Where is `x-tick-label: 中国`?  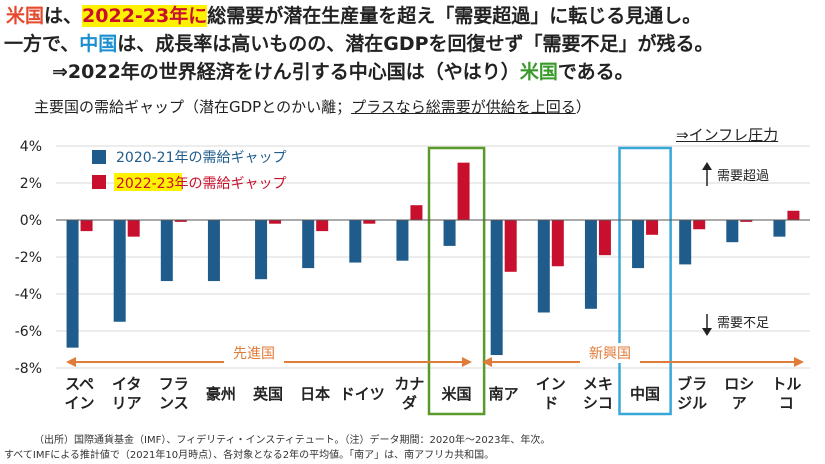 x-tick-label: 中国 is located at coordinates (645, 394).